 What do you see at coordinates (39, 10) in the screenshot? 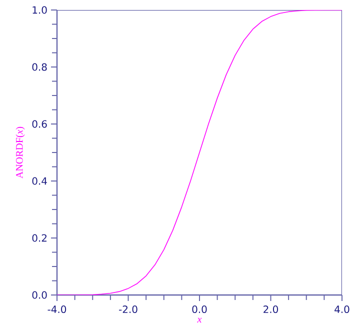
I see `y-tick-label: 1.0` at bounding box center [39, 10].